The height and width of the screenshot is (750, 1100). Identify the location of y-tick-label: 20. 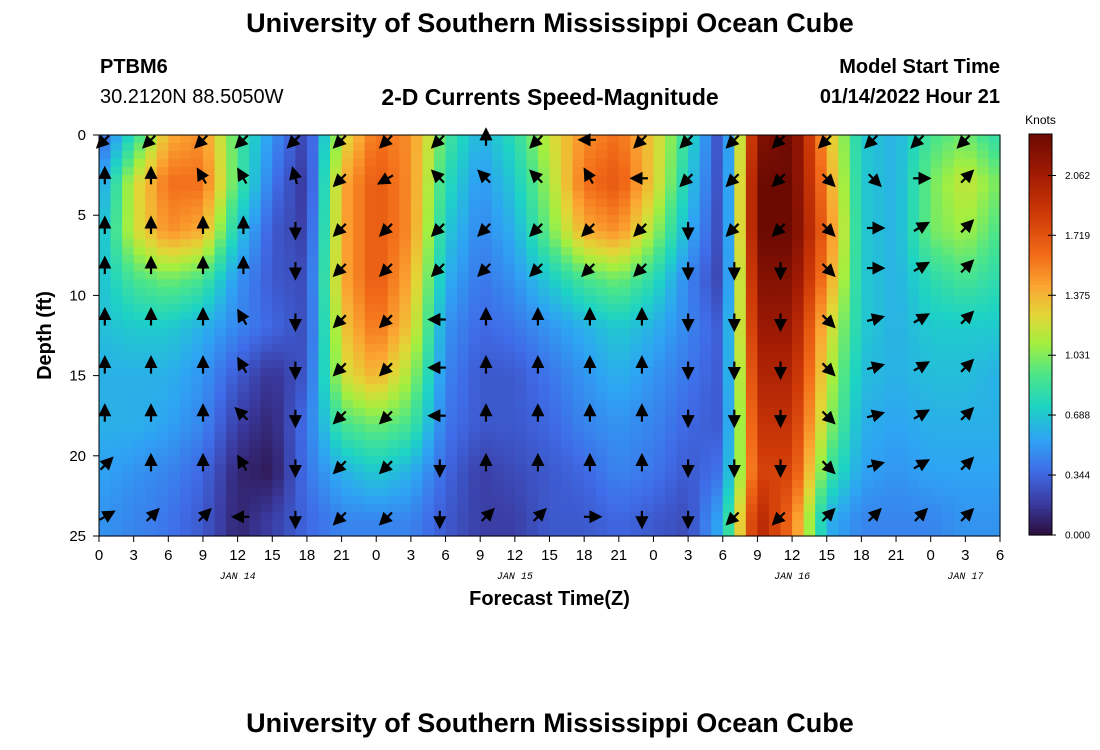
(77, 456).